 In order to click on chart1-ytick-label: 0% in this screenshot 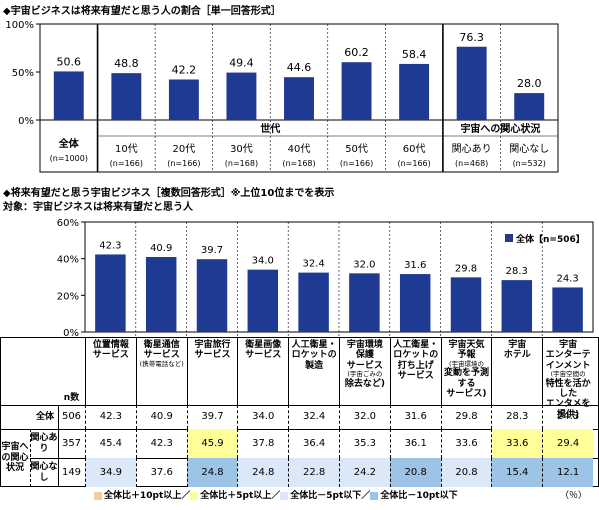, I will do `click(26, 121)`.